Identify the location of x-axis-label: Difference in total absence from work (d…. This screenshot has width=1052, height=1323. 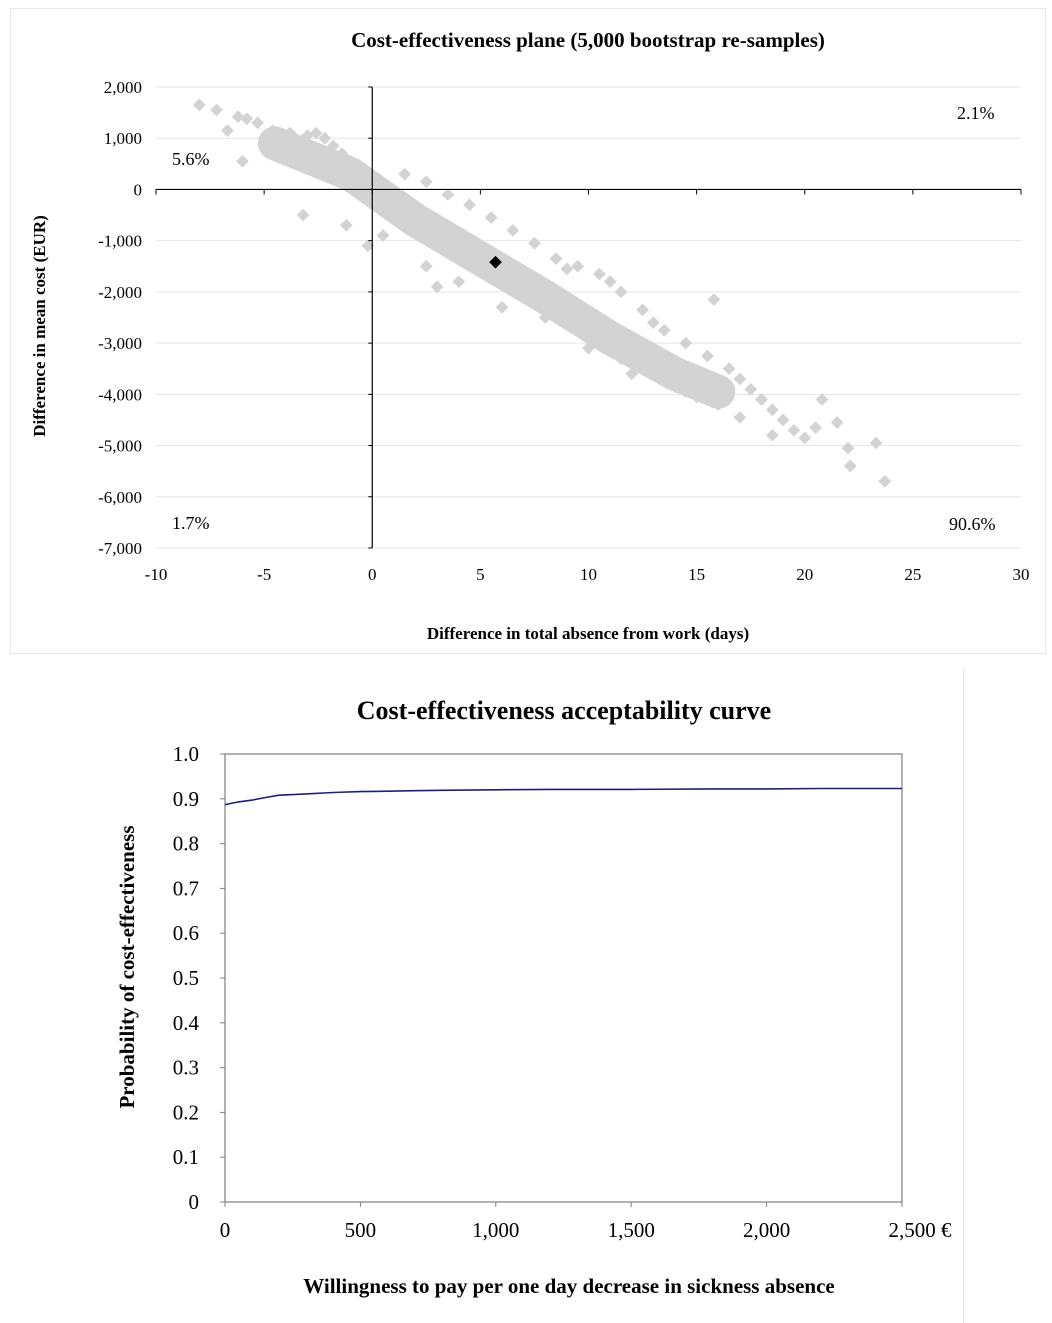
(588, 633).